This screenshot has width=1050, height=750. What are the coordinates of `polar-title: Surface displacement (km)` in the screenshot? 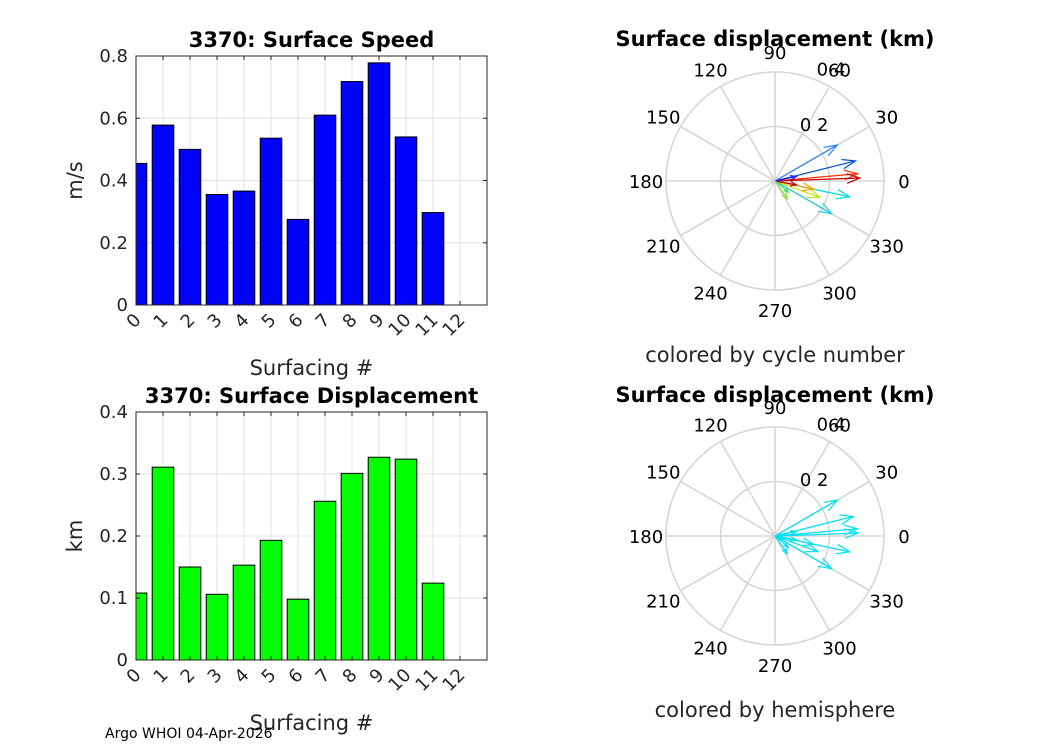 It's located at (774, 395).